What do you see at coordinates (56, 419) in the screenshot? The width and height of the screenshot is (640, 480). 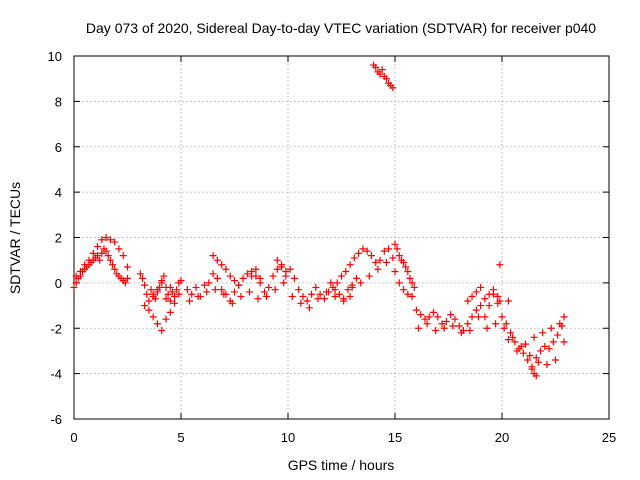 I see `y-tick-label: -6` at bounding box center [56, 419].